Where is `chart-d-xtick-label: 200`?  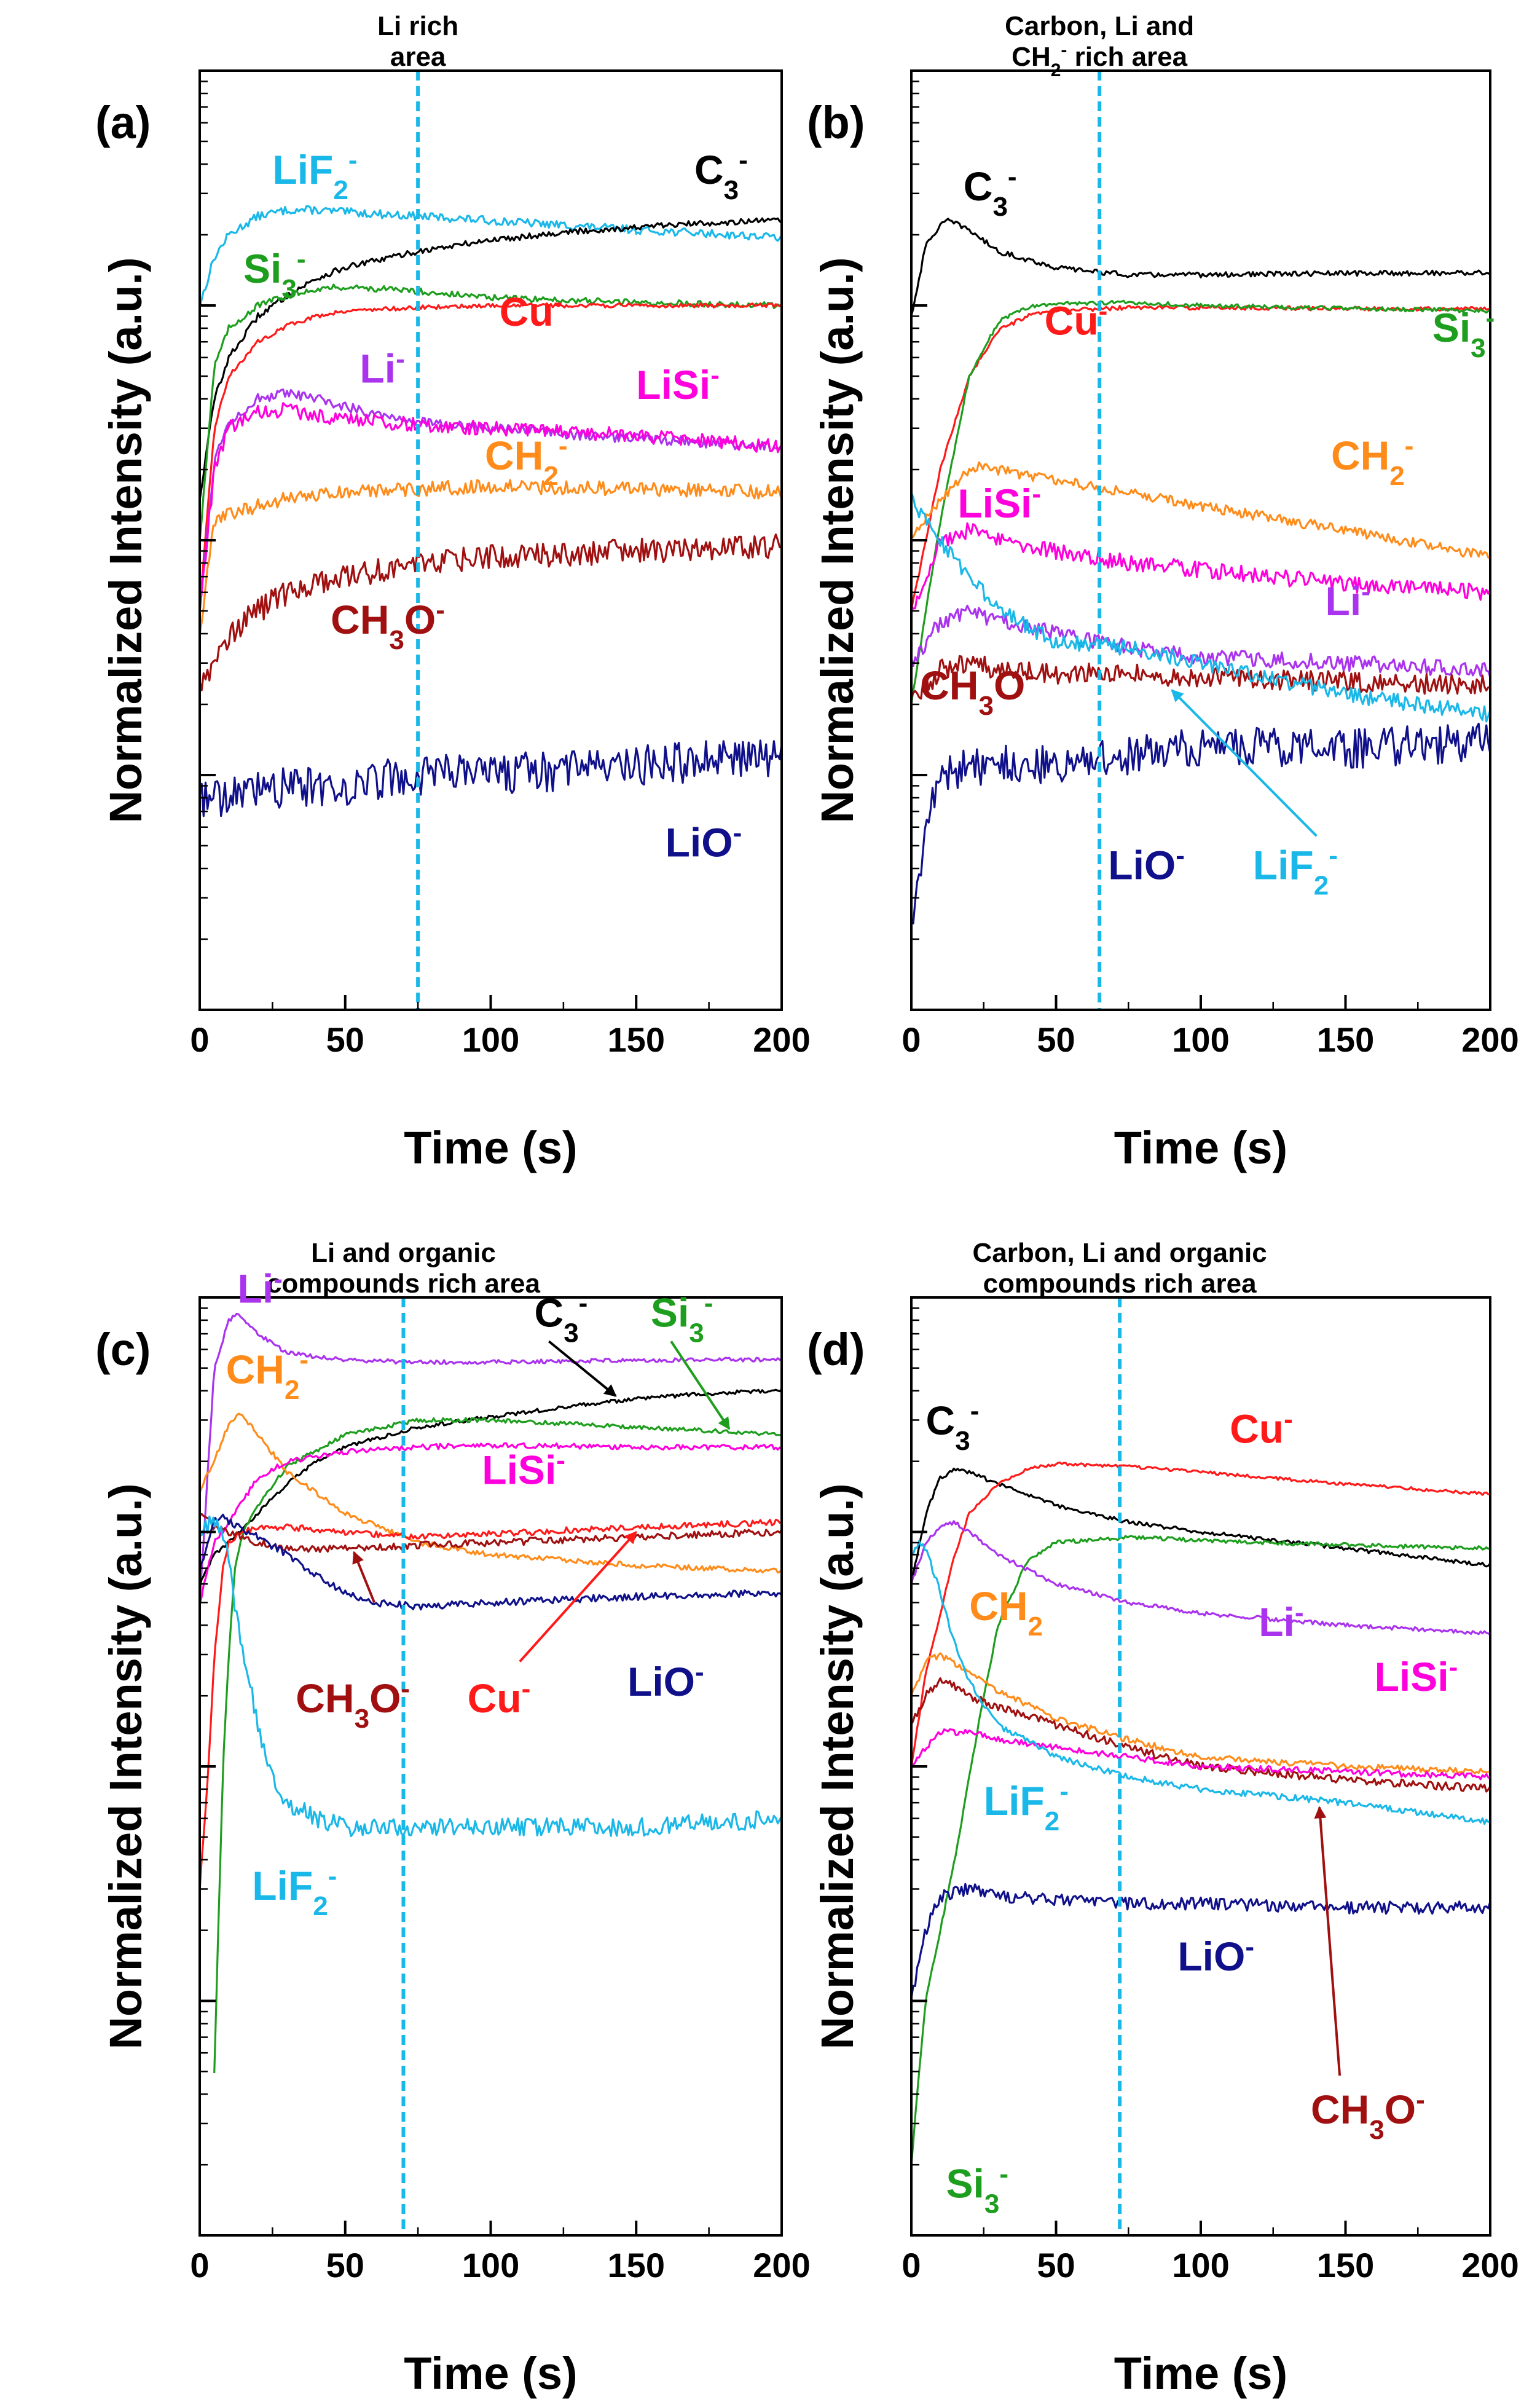
chart-d-xtick-label: 200 is located at coordinates (1489, 2265).